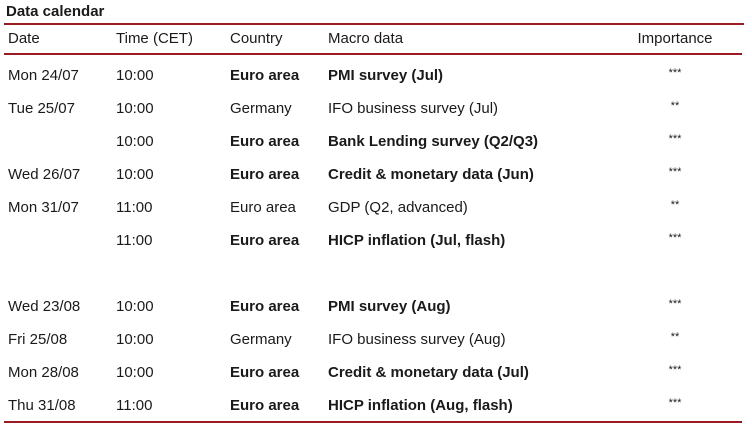 This screenshot has width=752, height=440. What do you see at coordinates (417, 339) in the screenshot?
I see `cell-macro-data: IFO business survey (Aug)` at bounding box center [417, 339].